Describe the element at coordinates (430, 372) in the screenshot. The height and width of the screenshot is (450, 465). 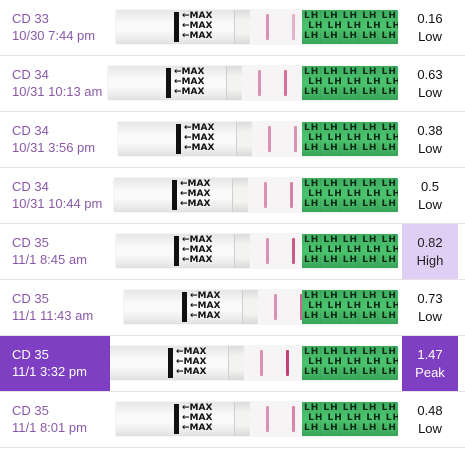
I see `reading-level: Peak` at that location.